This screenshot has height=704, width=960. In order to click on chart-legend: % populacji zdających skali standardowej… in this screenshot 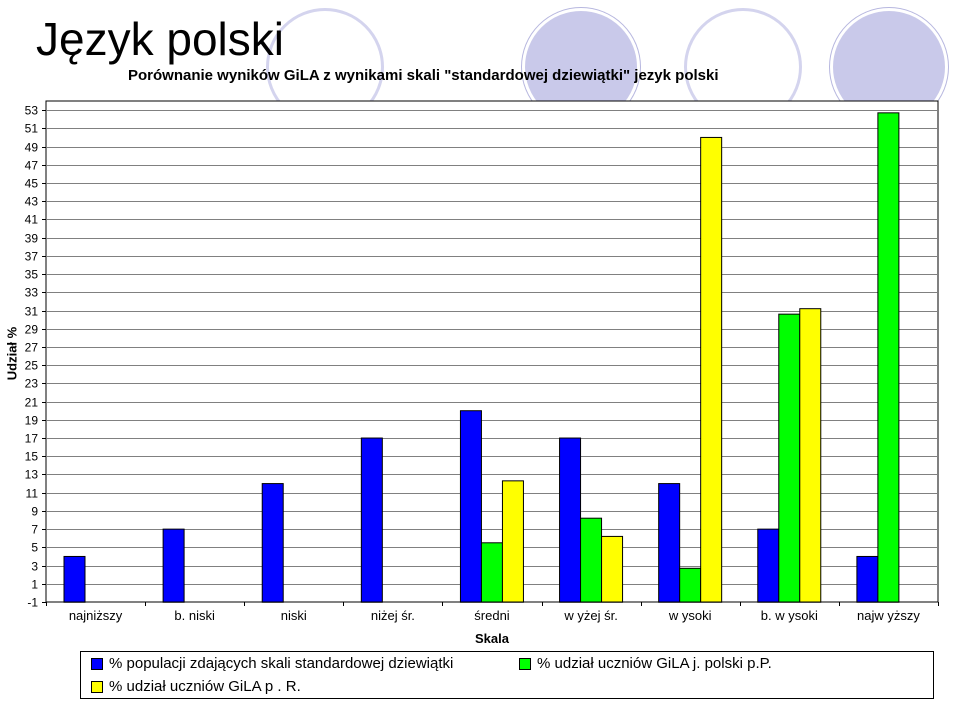, I will do `click(507, 675)`.